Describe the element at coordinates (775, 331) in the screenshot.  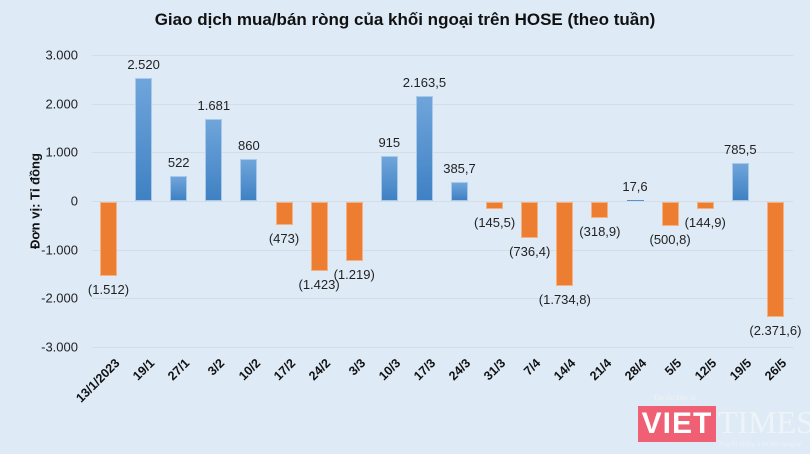
I see `data-label: (2.371,6)` at that location.